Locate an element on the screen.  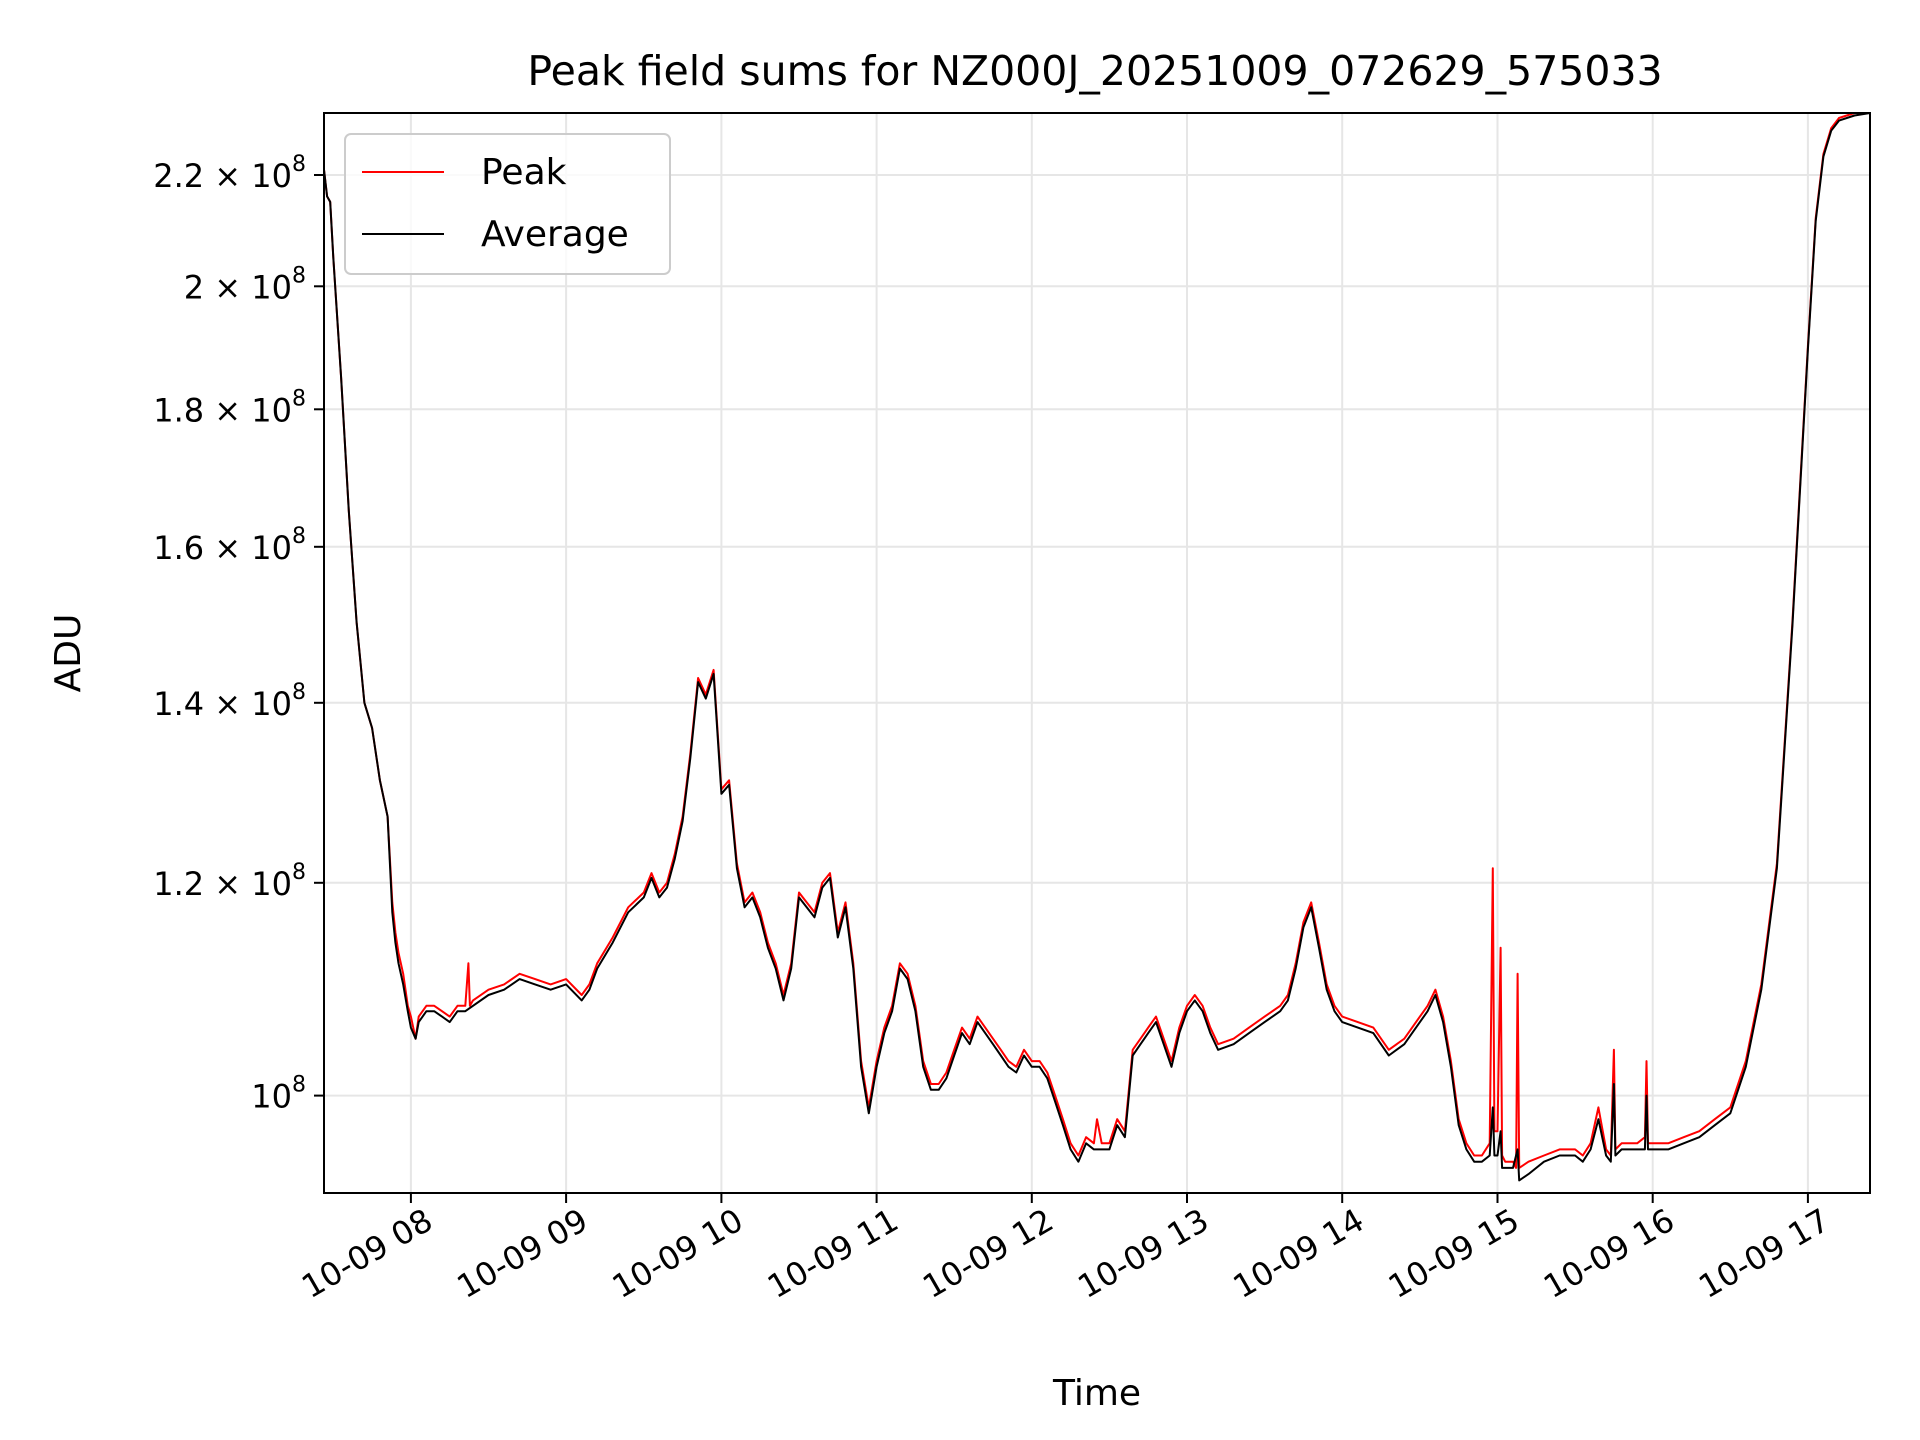
legend-box is located at coordinates (507, 204).